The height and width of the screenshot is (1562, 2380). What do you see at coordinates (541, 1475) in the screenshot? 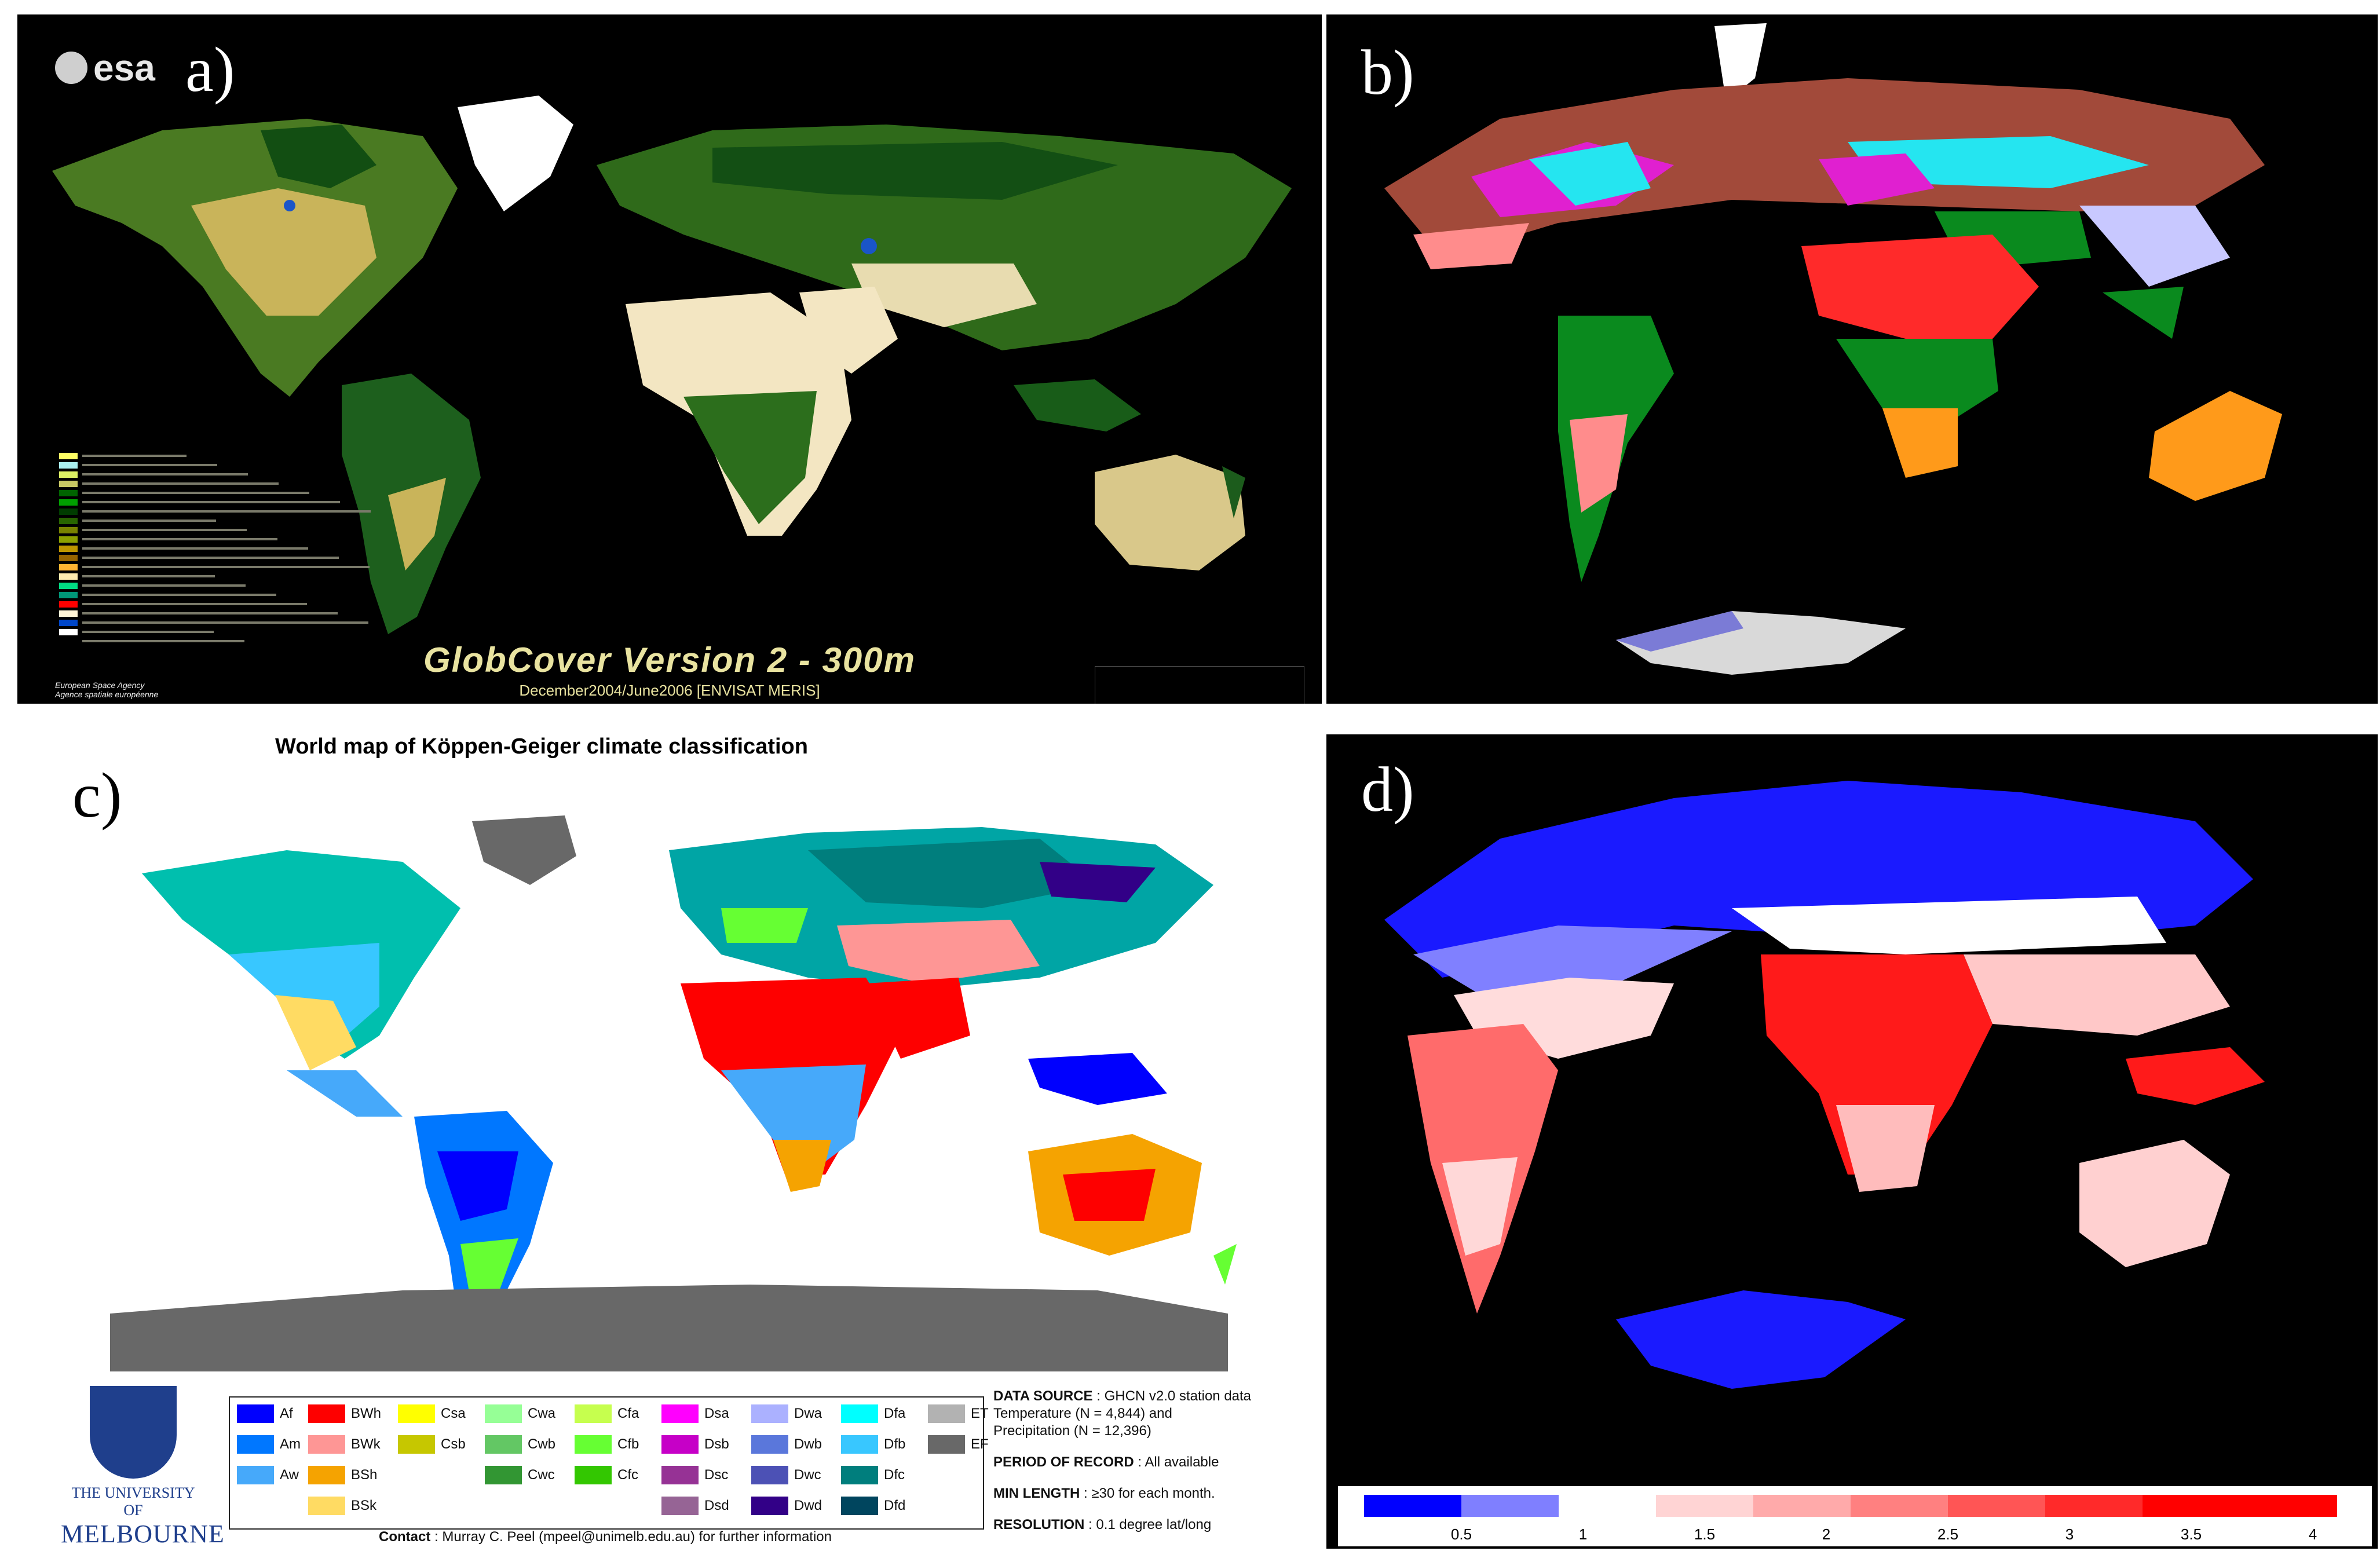
I see `koppen-legend-code: Cwc` at bounding box center [541, 1475].